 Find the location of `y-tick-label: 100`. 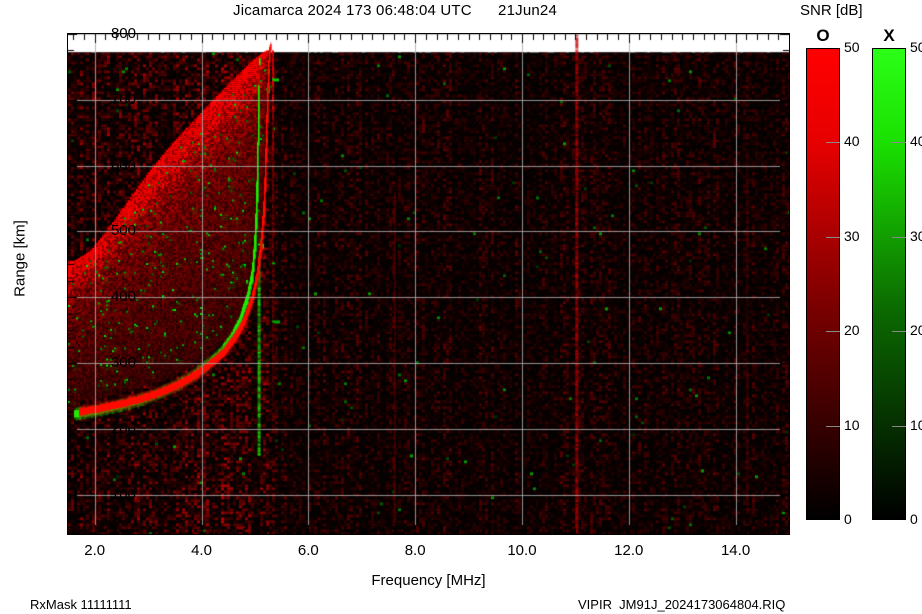

y-tick-label: 100 is located at coordinates (123, 494).